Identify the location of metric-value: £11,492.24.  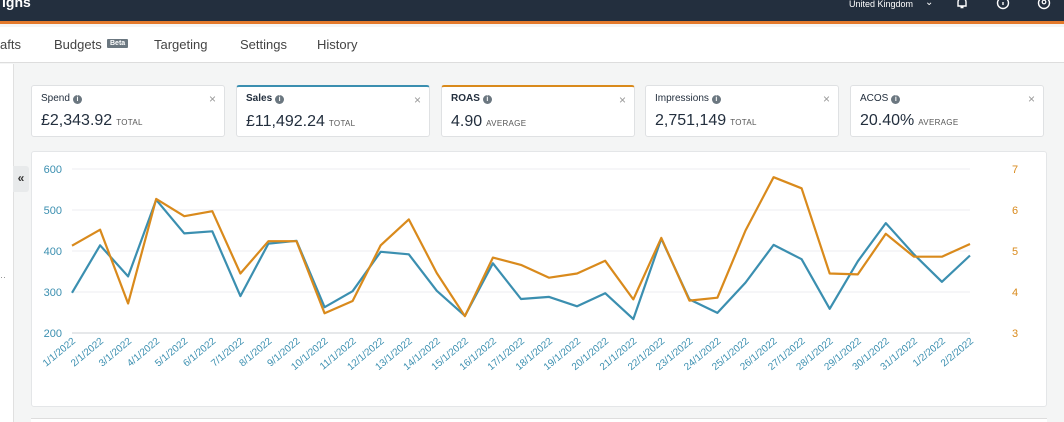
(285, 121).